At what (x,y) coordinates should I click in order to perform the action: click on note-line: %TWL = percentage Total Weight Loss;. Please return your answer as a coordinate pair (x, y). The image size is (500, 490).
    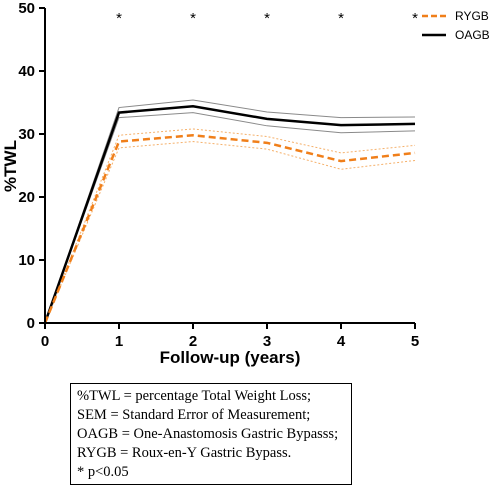
    Looking at the image, I should click on (194, 396).